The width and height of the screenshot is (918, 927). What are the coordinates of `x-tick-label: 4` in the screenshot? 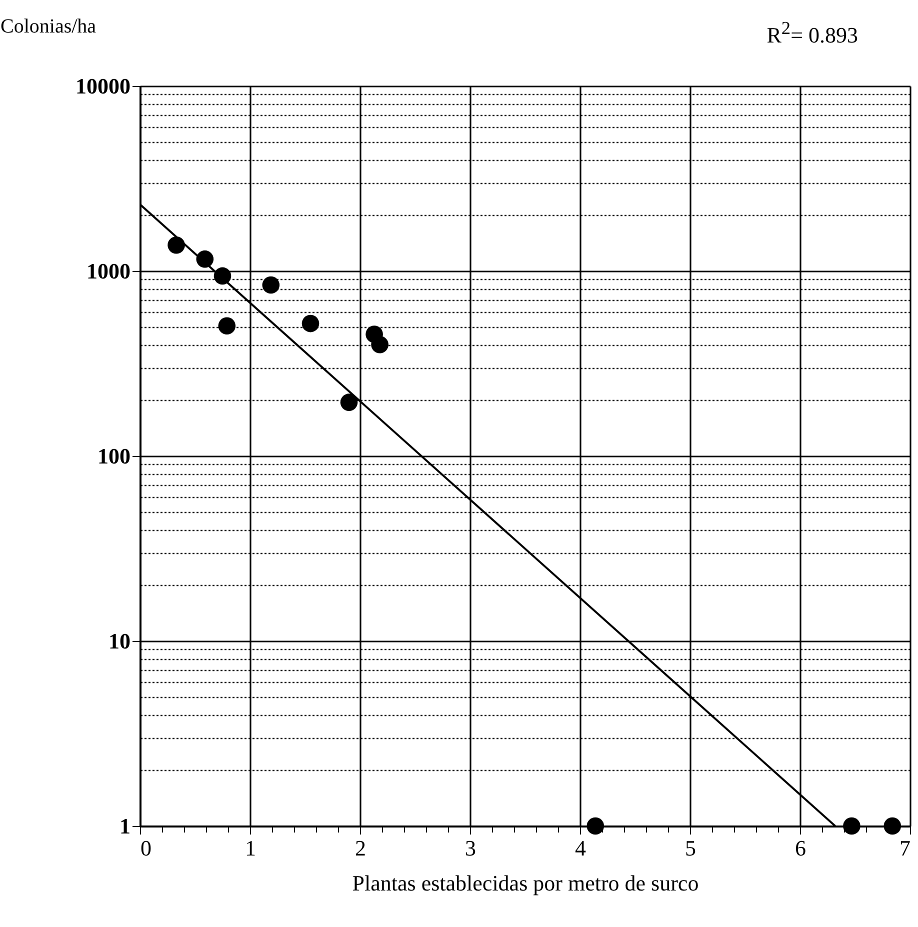 It's located at (580, 848).